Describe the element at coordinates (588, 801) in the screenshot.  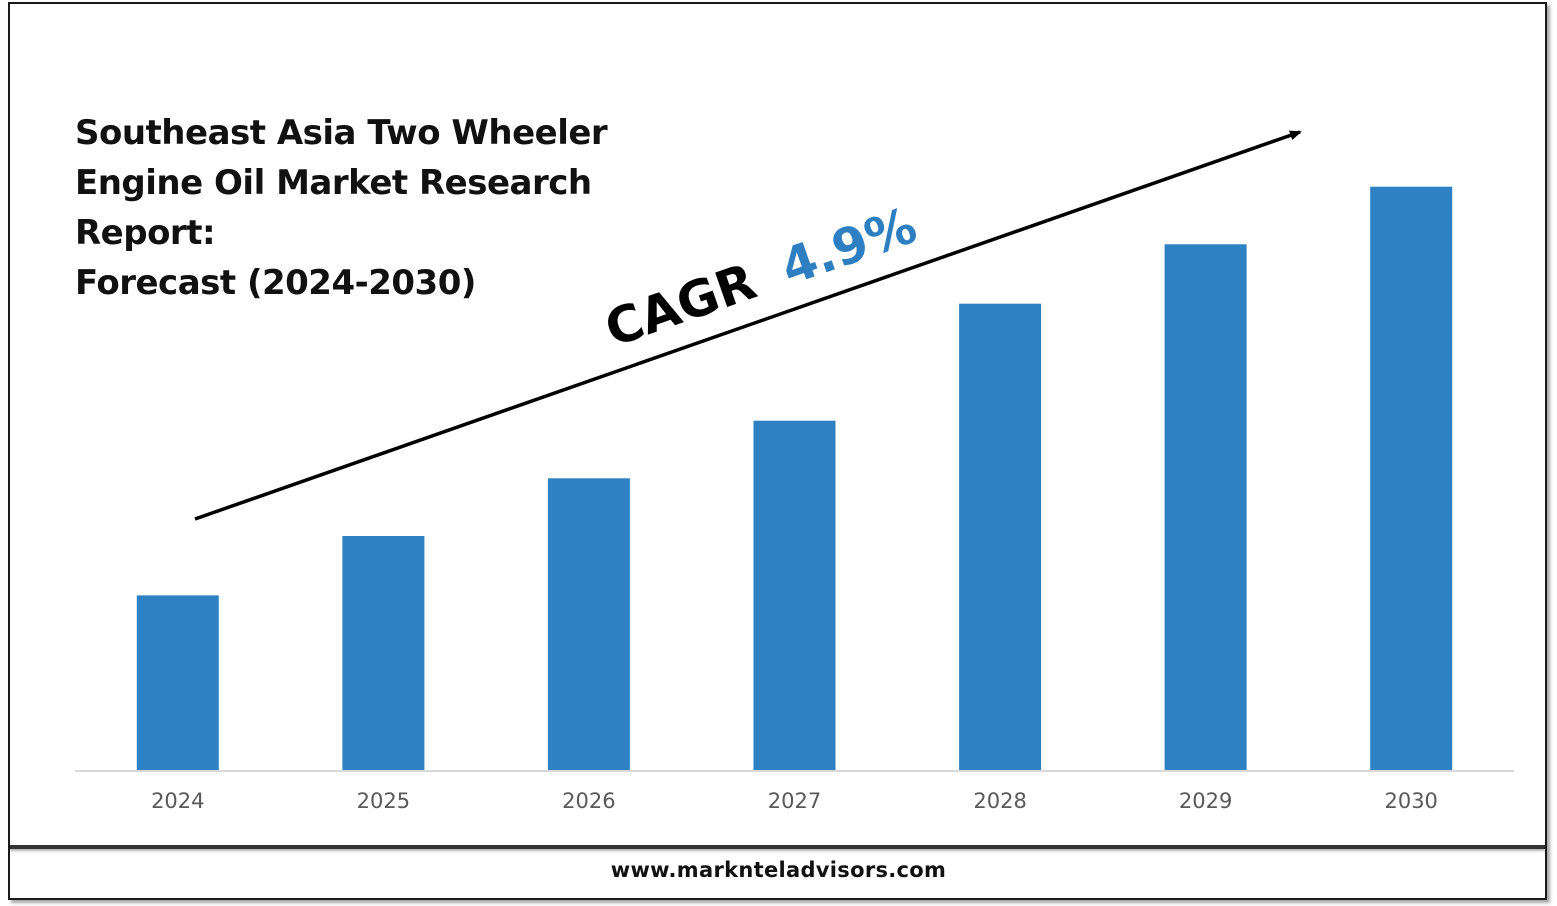
I see `x-tick-2026: 2026` at that location.